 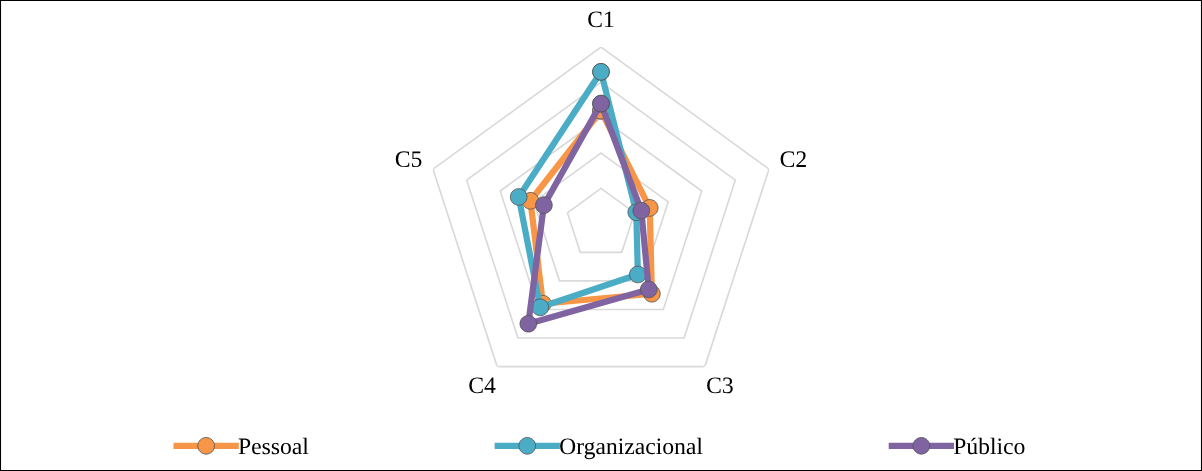 What do you see at coordinates (482, 385) in the screenshot?
I see `spoke-label: C4` at bounding box center [482, 385].